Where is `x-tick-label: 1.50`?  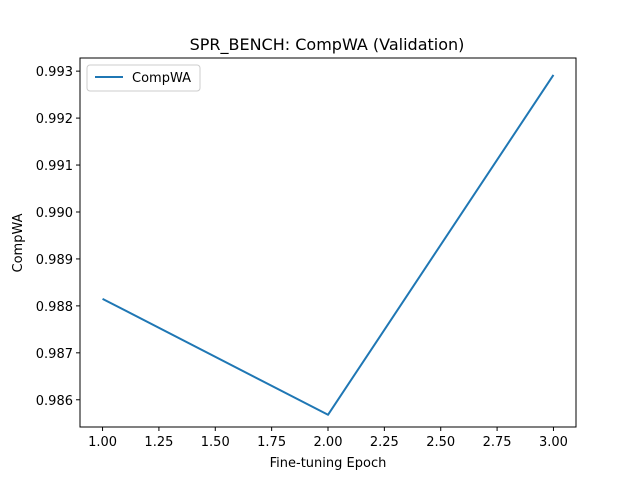
x-tick-label: 1.50 is located at coordinates (215, 442).